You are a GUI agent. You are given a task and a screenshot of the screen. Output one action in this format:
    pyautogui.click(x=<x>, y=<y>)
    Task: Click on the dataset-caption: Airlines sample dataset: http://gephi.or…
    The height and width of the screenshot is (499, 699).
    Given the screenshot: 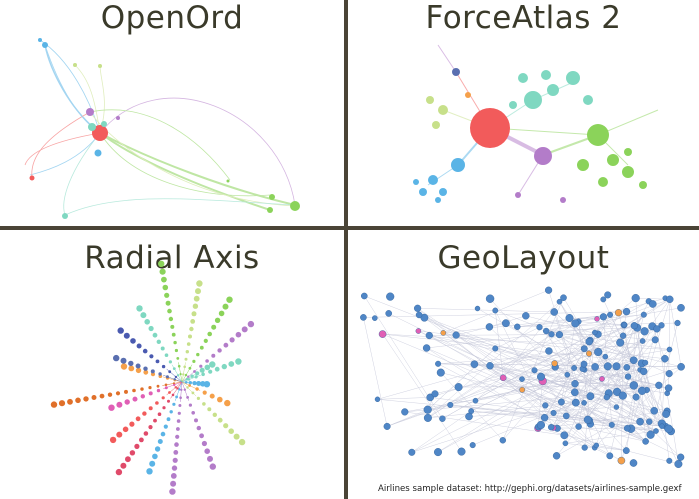 What is the action you would take?
    pyautogui.click(x=530, y=489)
    